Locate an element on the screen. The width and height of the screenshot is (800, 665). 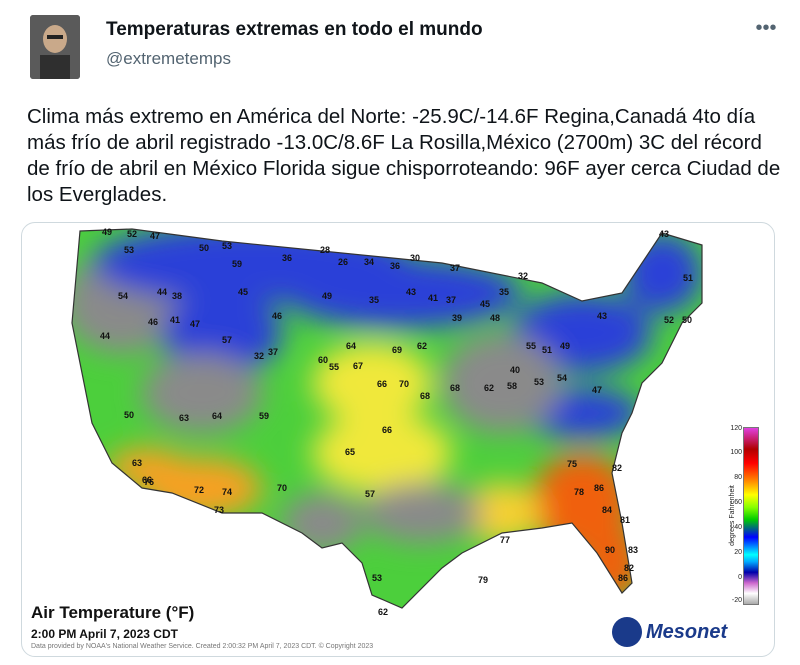
legend-tick: 60 is located at coordinates (738, 502).